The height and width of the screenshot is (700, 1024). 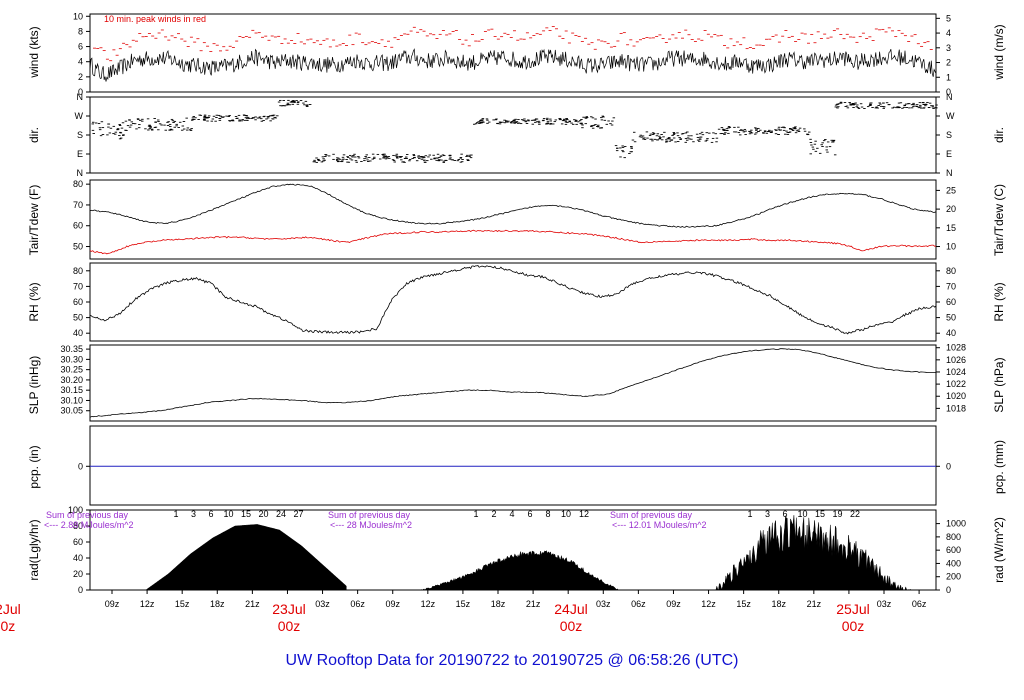 What do you see at coordinates (80, 590) in the screenshot?
I see `ytick-label-left-p7: 0` at bounding box center [80, 590].